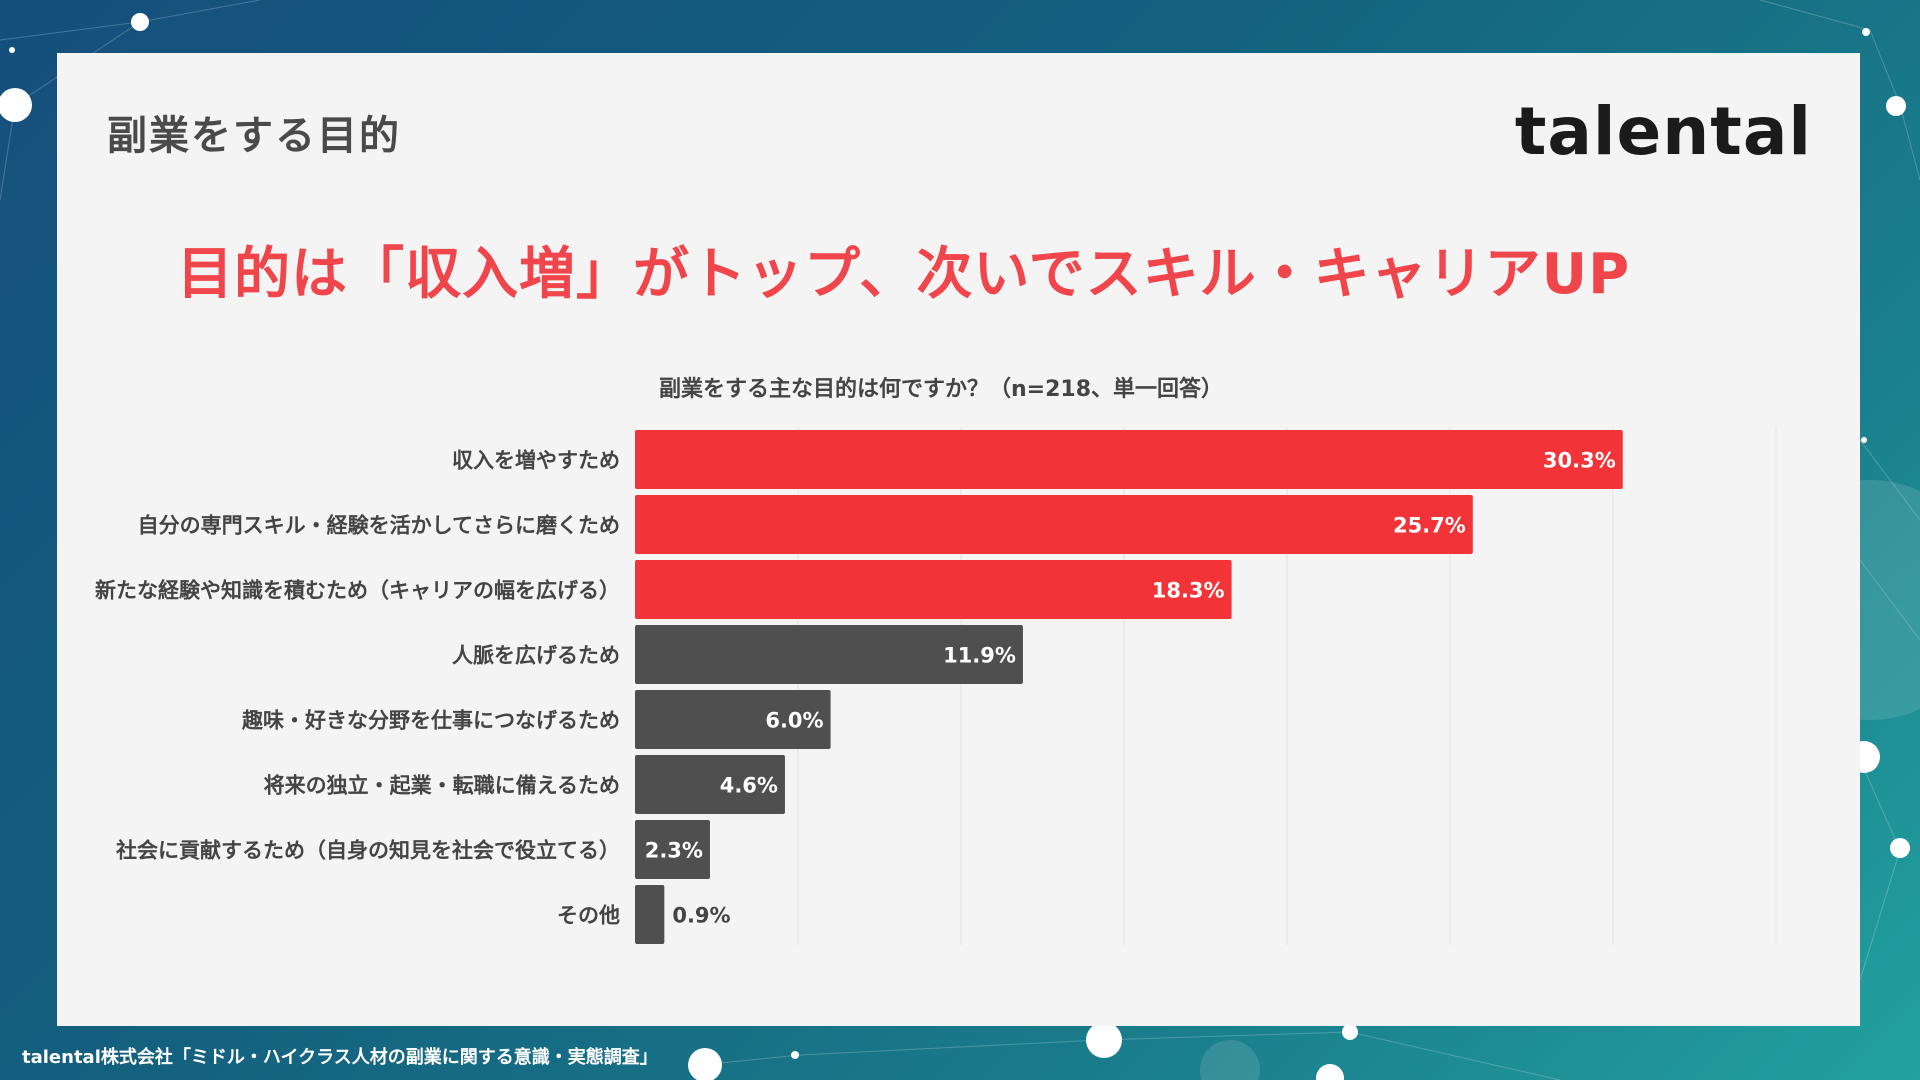 The image size is (1920, 1080). I want to click on category-label: 収入を増やすため, so click(536, 461).